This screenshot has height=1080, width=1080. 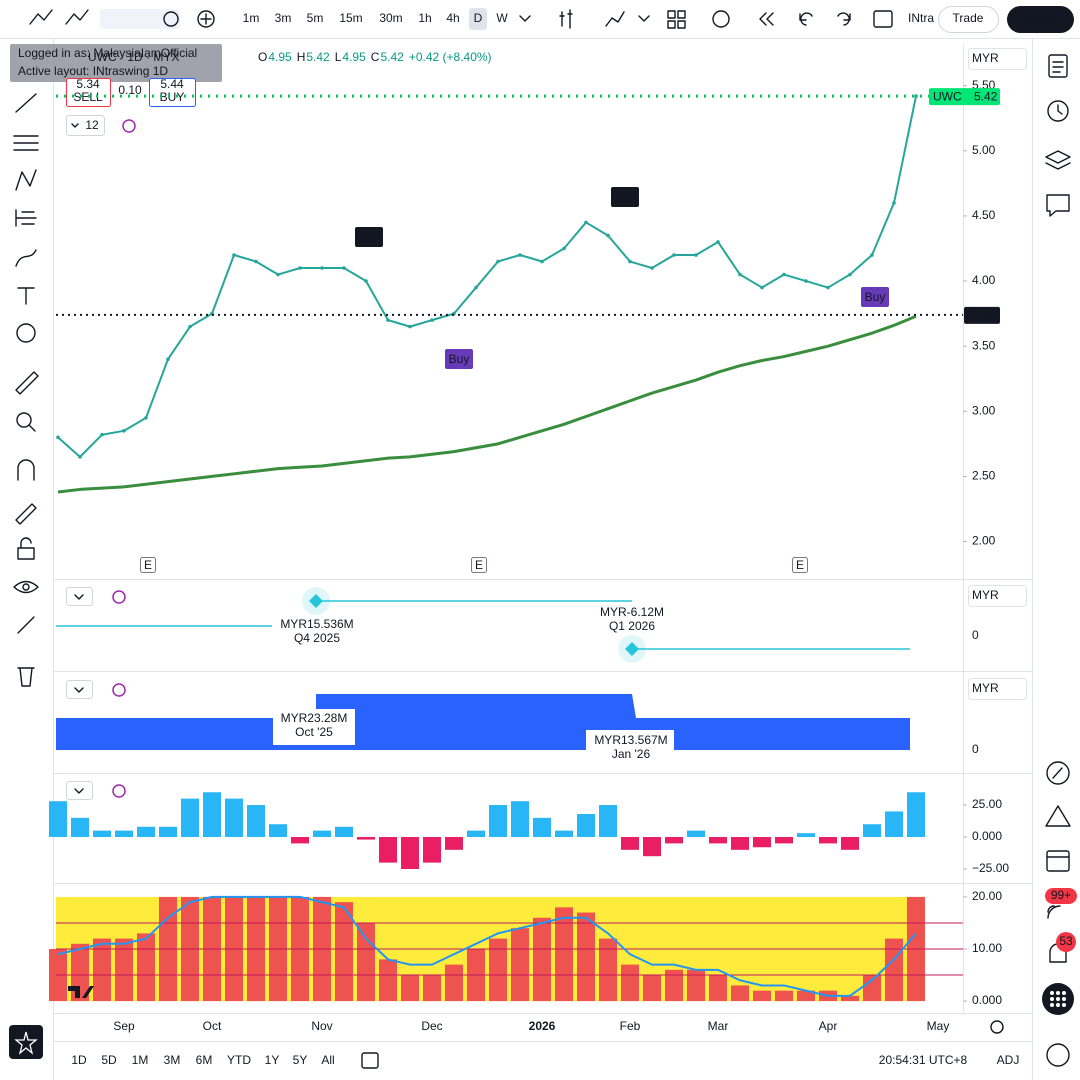 I want to click on y-tick-label: −25.00, so click(x=990, y=868).